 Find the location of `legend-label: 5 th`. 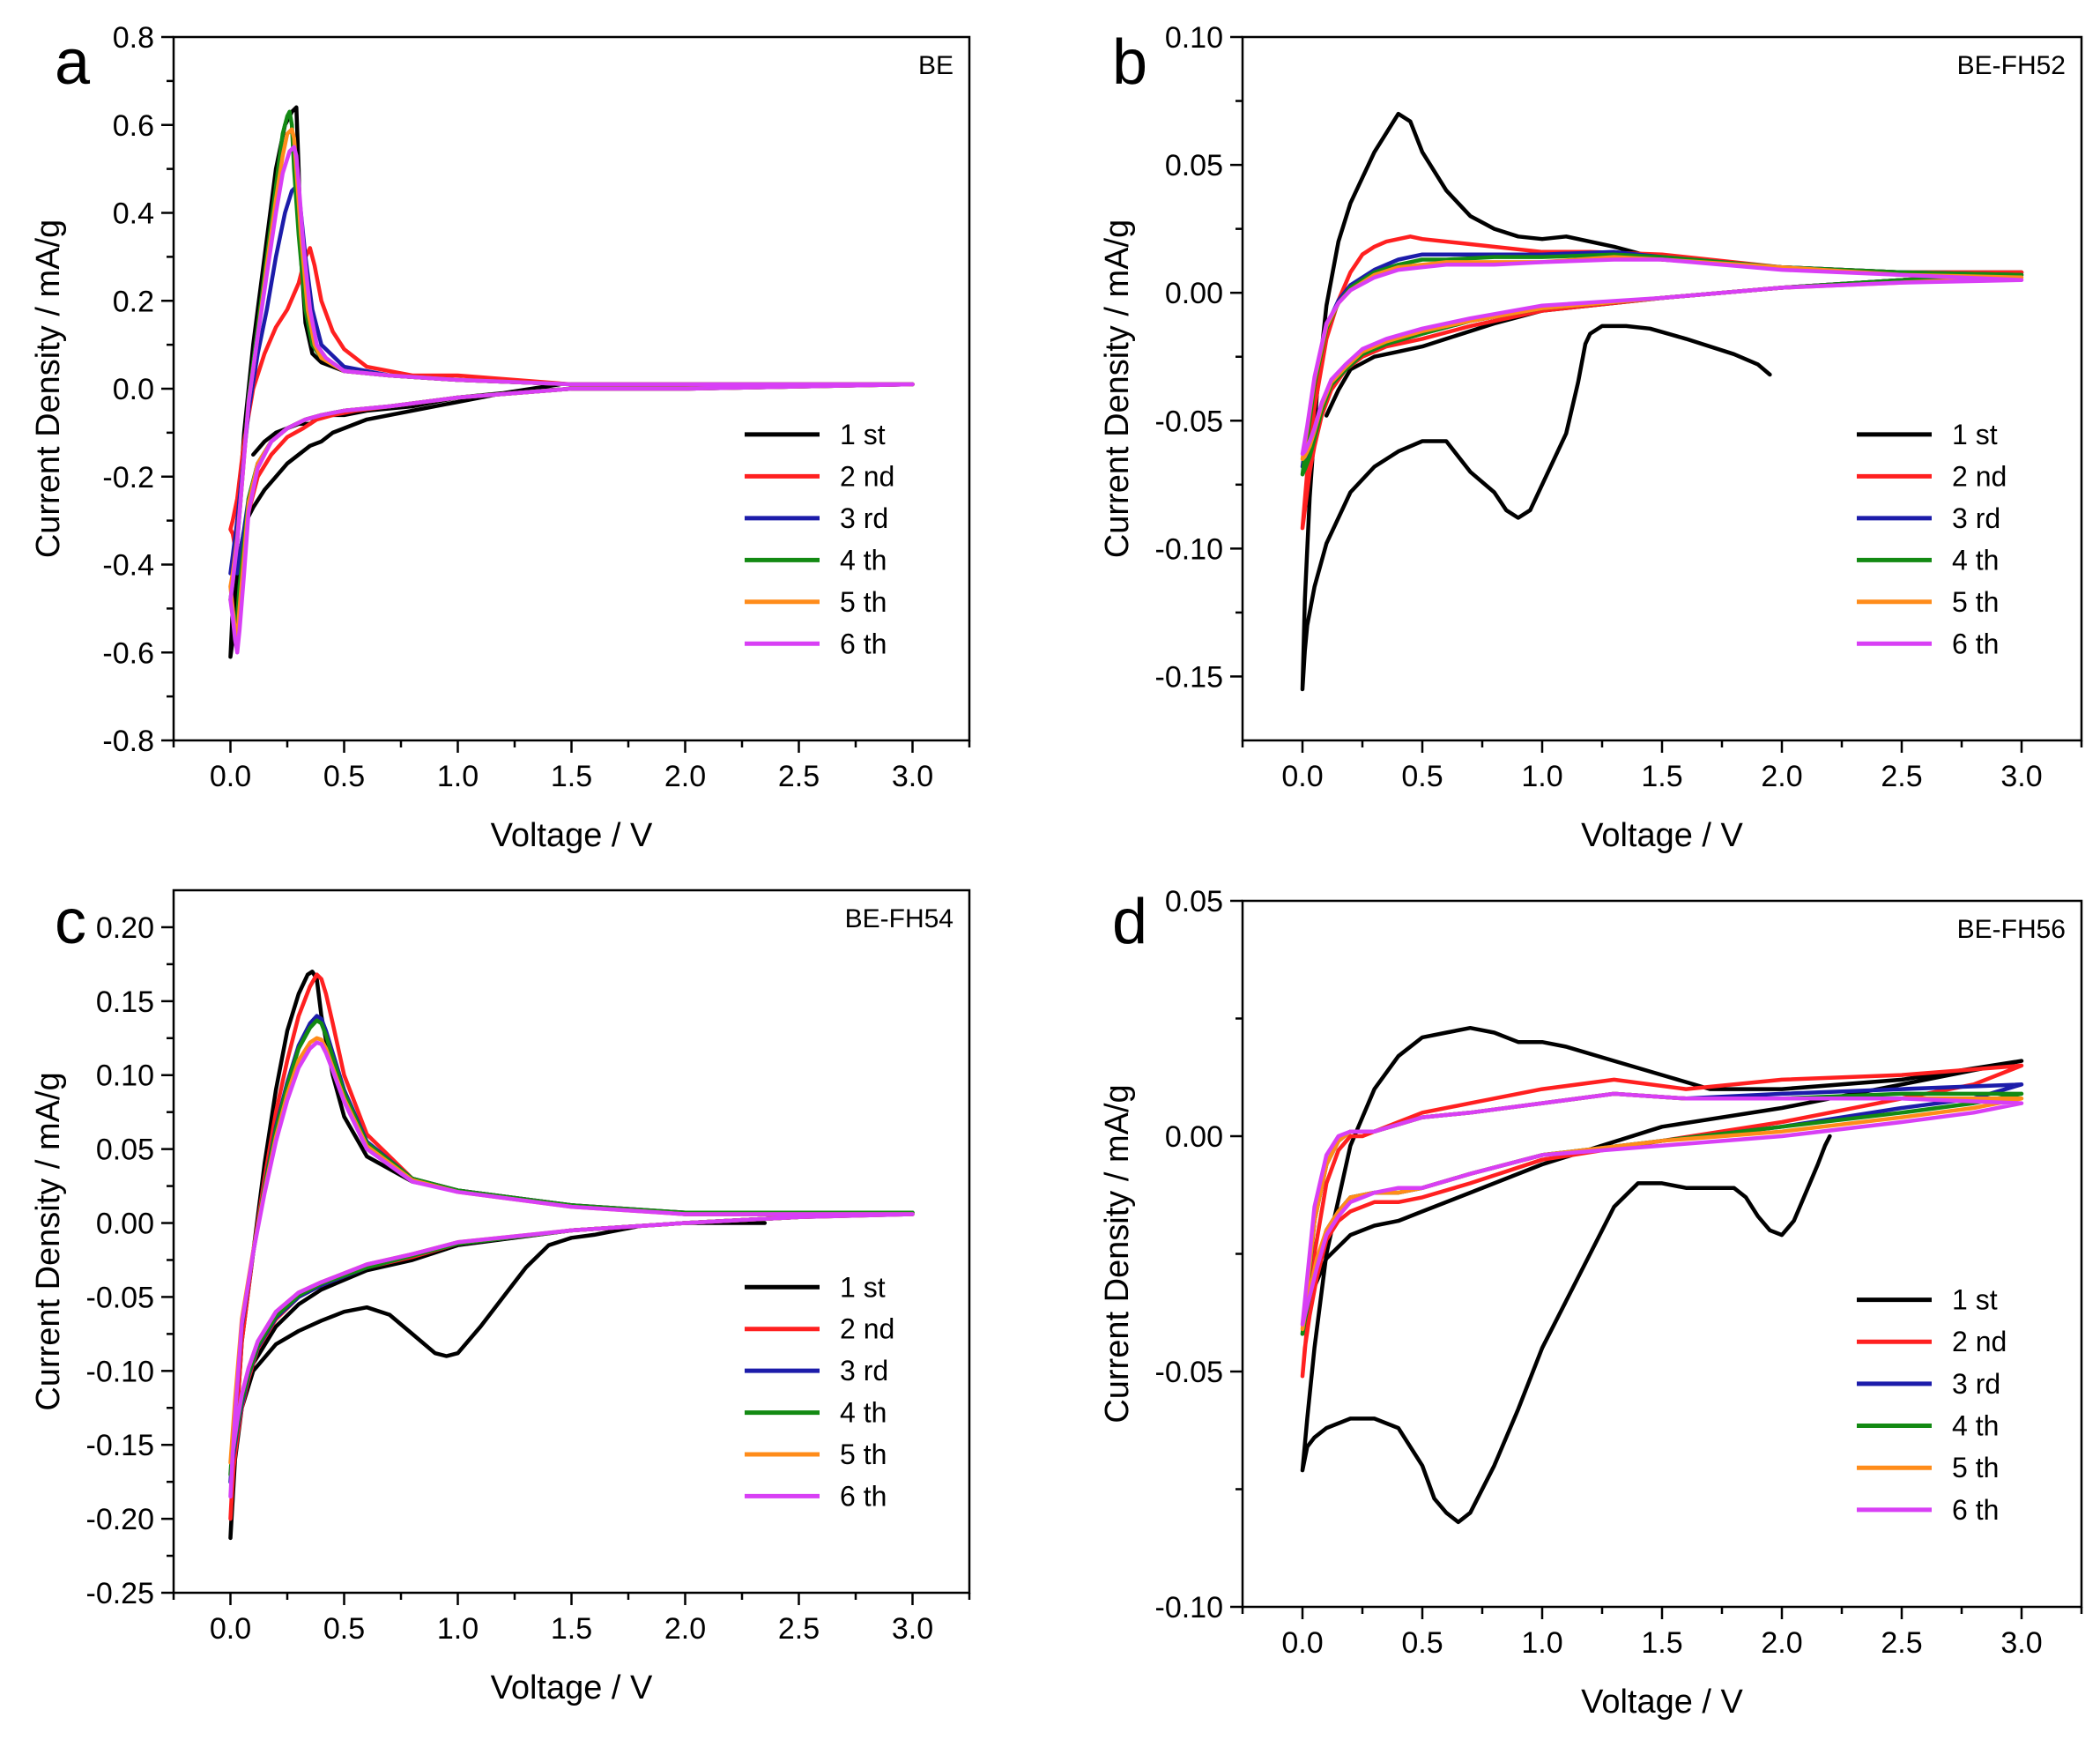

legend-label: 5 th is located at coordinates (863, 1454).